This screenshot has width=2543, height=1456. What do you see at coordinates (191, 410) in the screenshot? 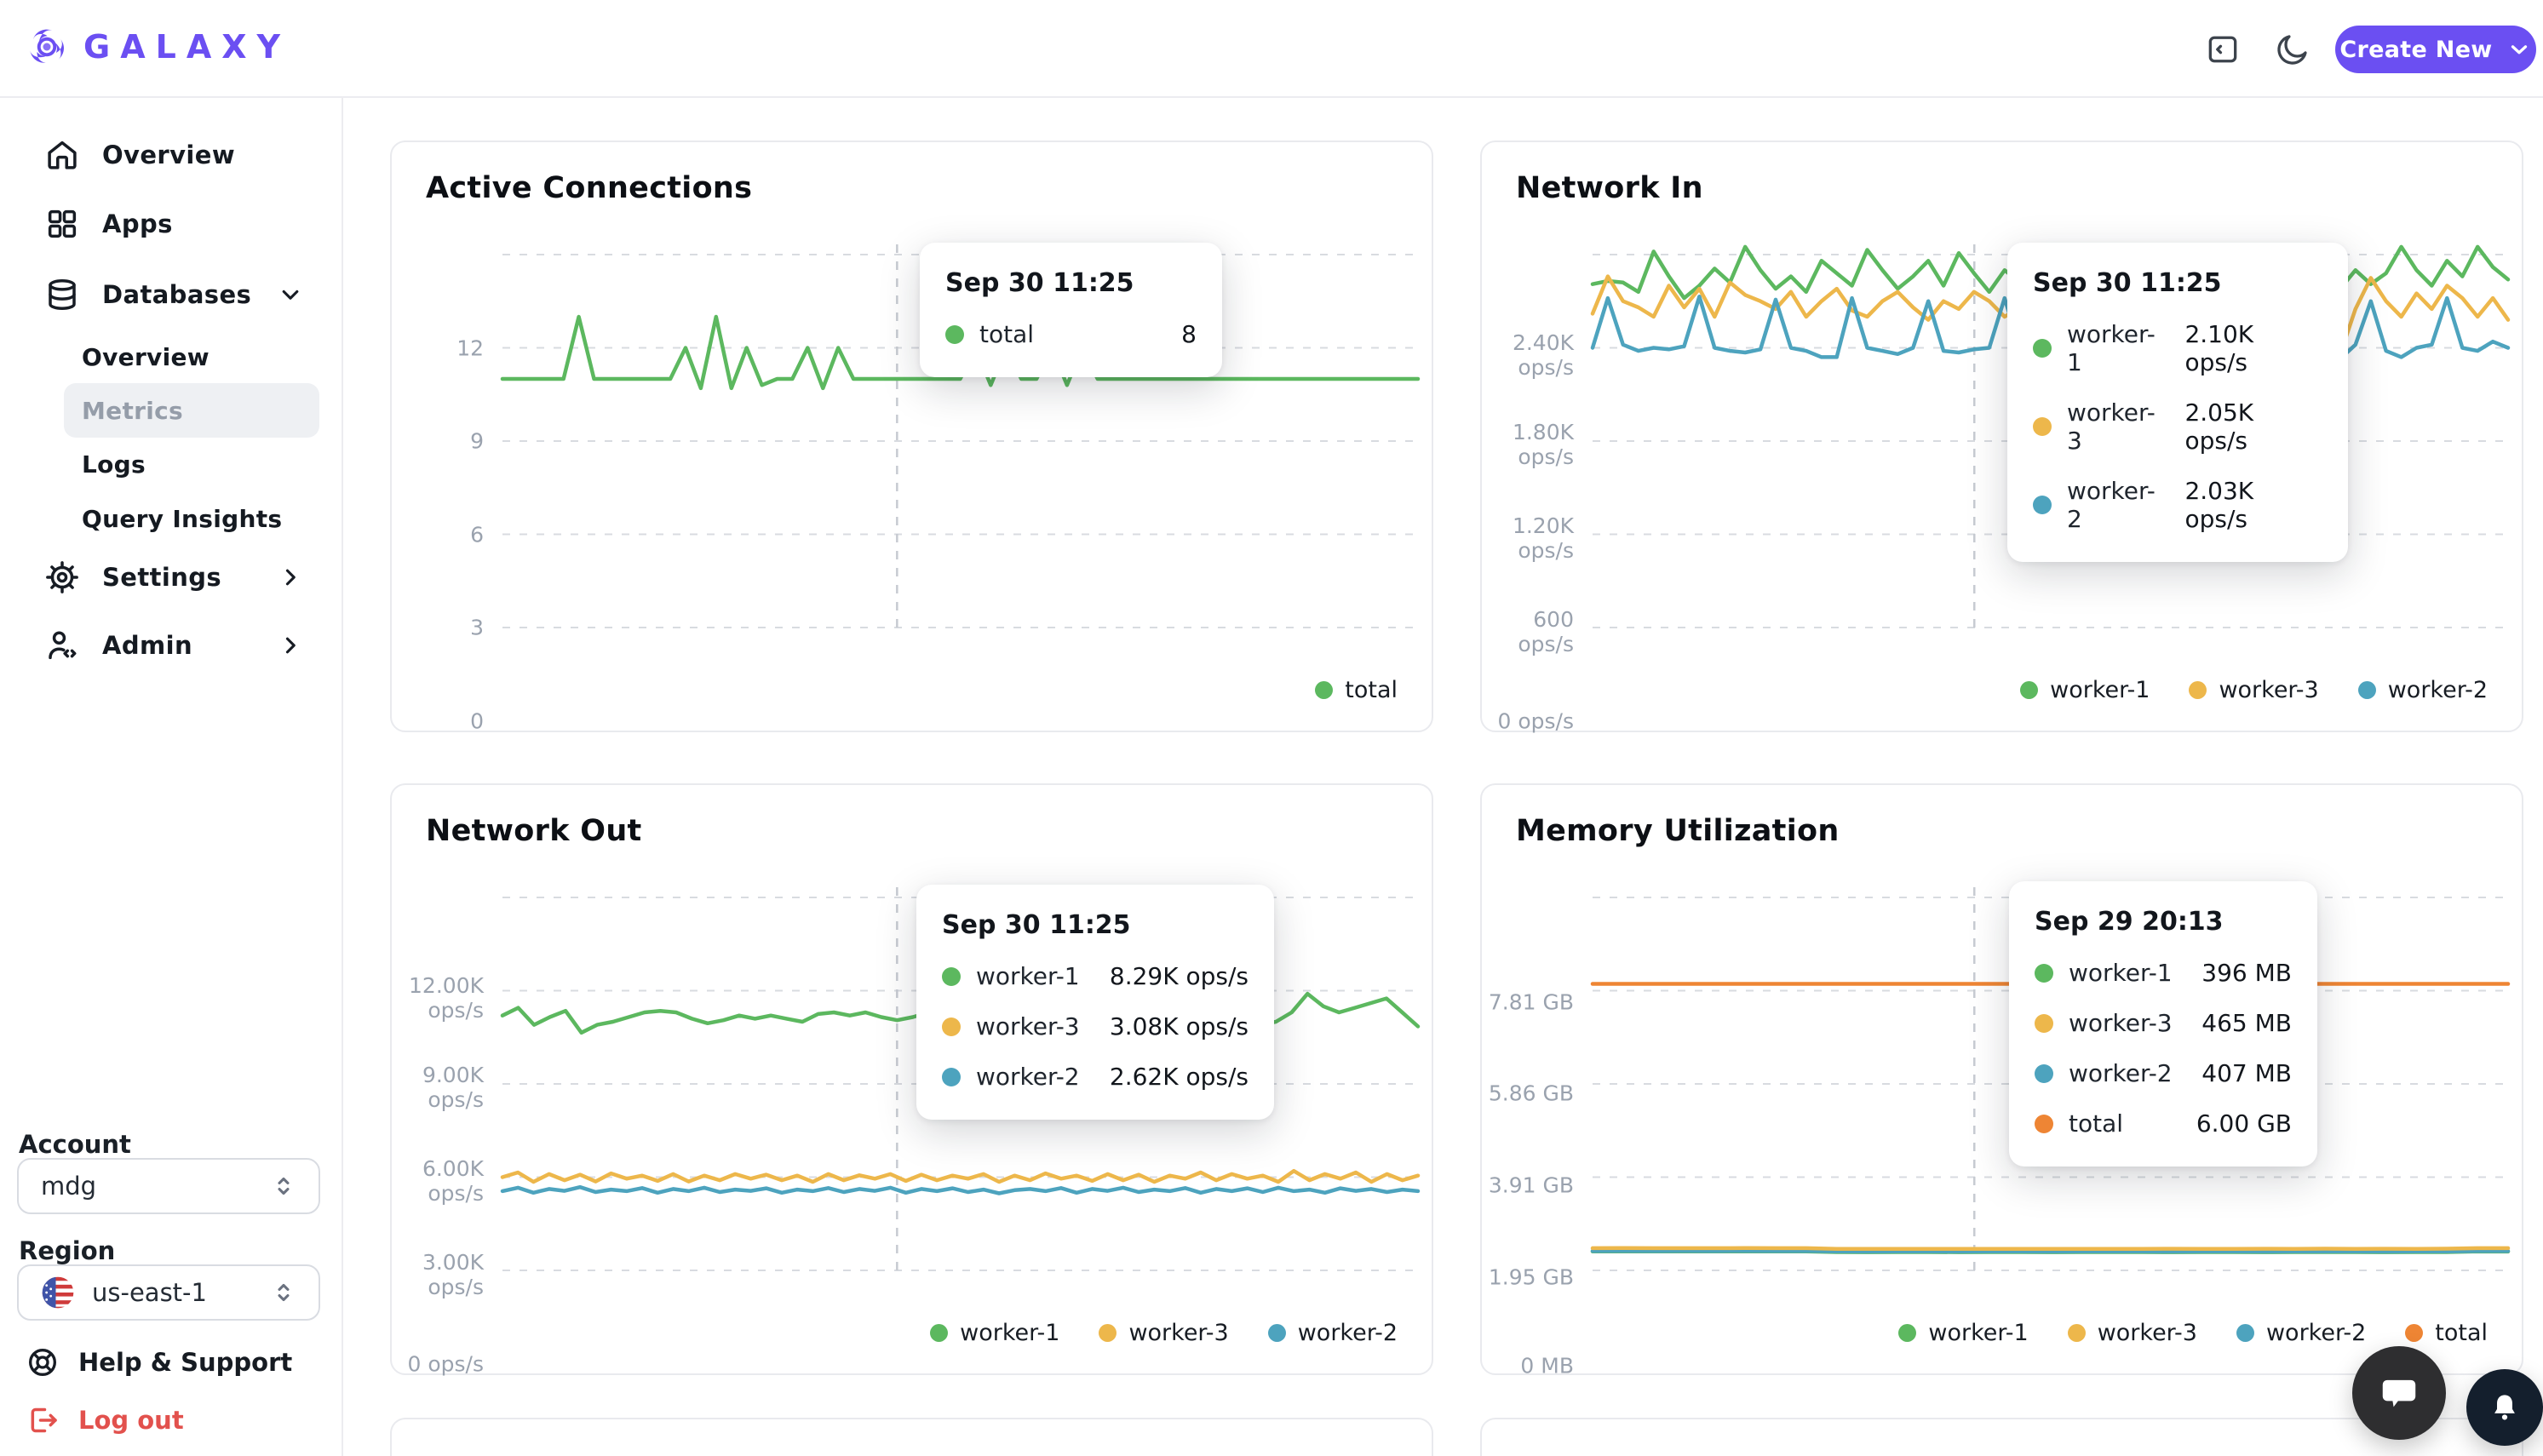
I see `sidebar-subitem-db-metrics: Metrics` at bounding box center [191, 410].